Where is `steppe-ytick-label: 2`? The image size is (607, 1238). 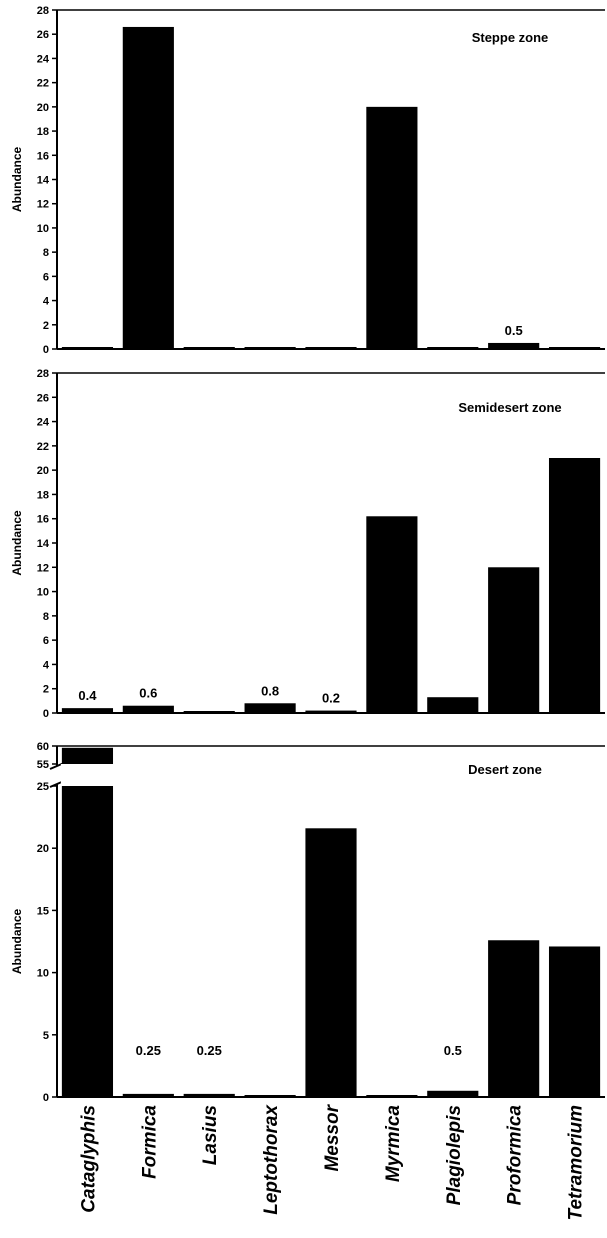
steppe-ytick-label: 2 is located at coordinates (46, 326).